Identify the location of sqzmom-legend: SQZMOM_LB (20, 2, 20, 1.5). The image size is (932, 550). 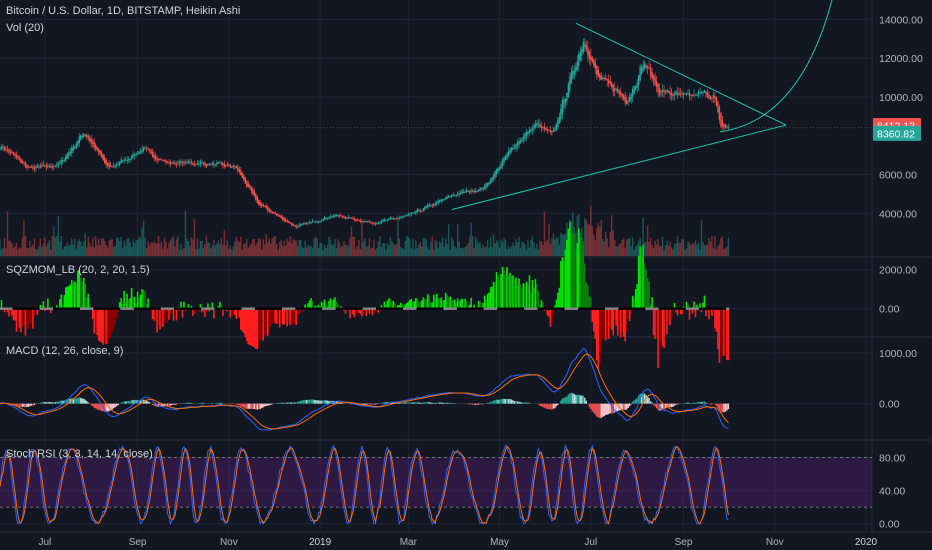
(78, 270).